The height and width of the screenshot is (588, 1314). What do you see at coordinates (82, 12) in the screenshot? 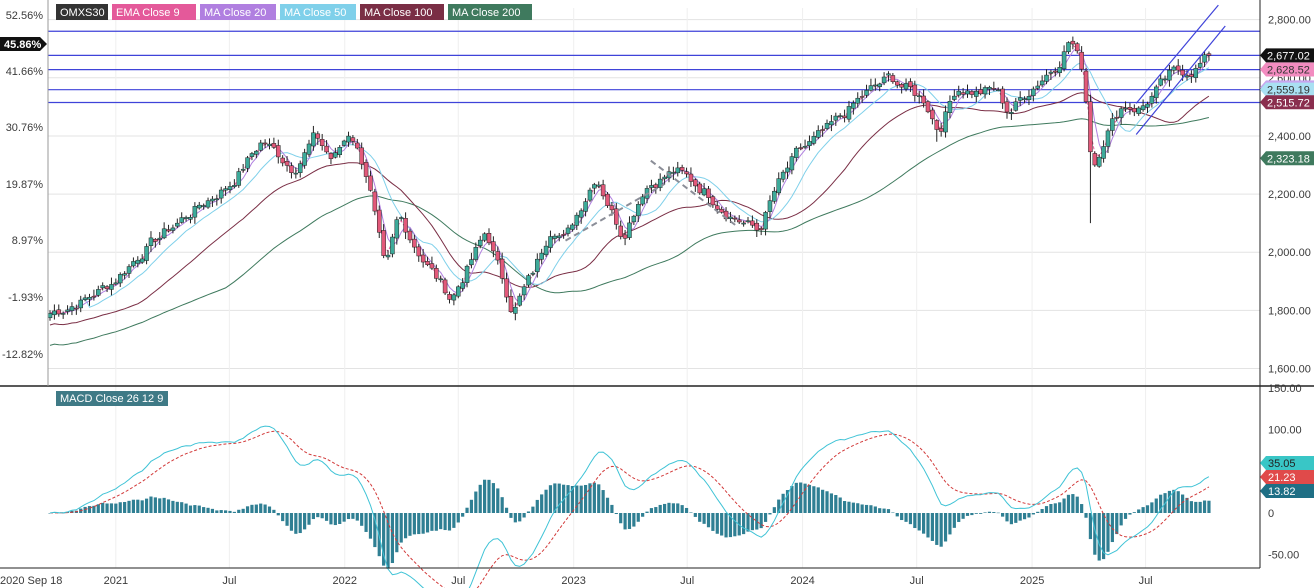
I see `legend-item: OMXS30` at bounding box center [82, 12].